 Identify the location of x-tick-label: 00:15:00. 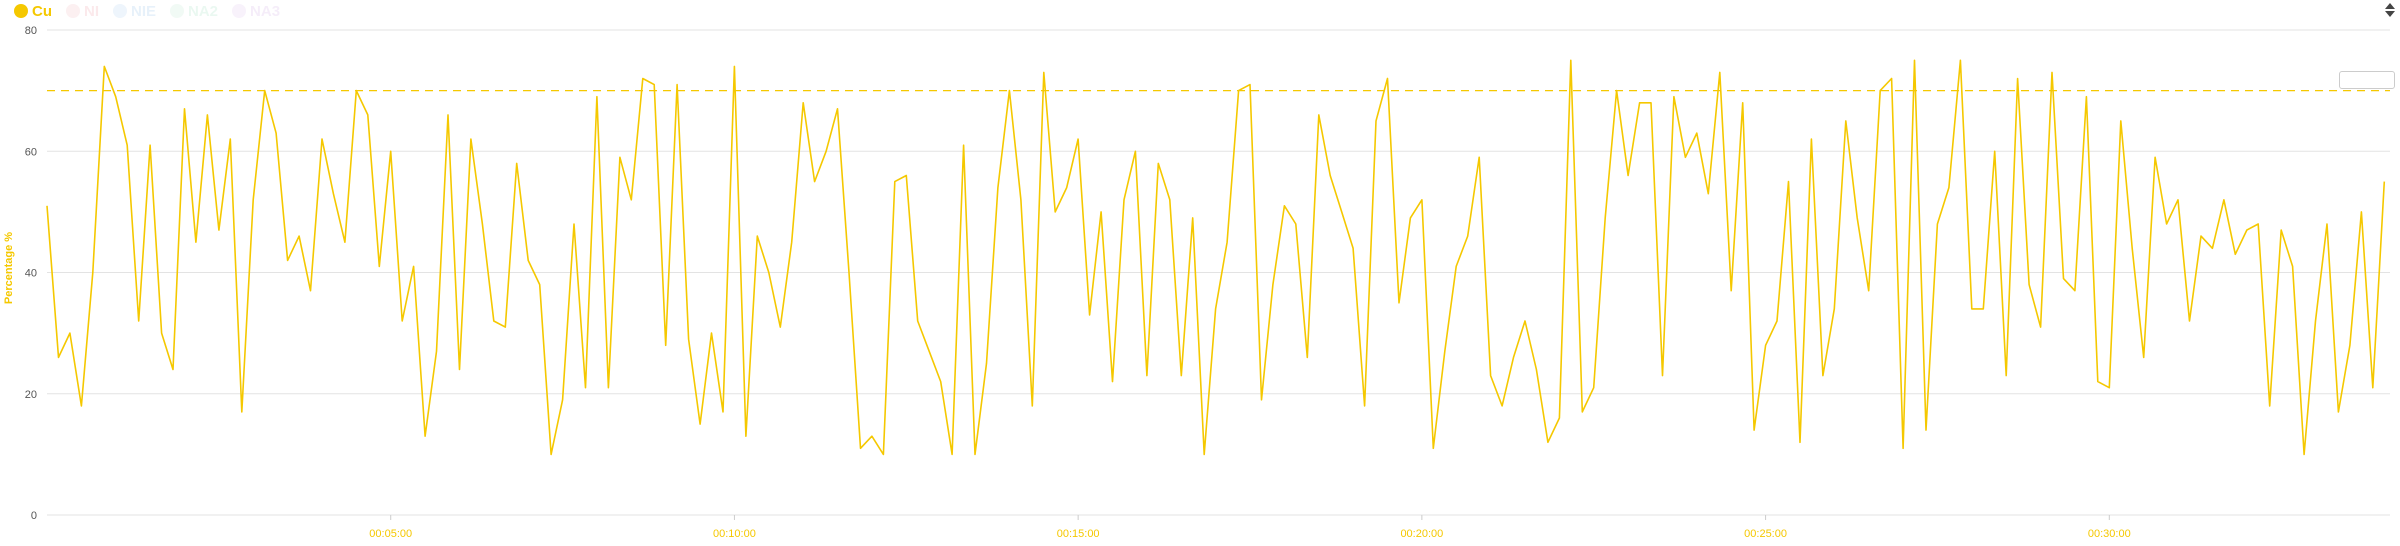
(1078, 534).